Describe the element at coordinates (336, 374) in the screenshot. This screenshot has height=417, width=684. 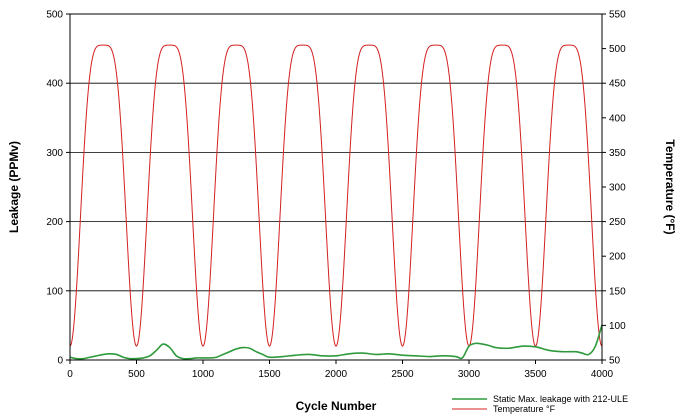
I see `x-tick-label: 2000` at that location.